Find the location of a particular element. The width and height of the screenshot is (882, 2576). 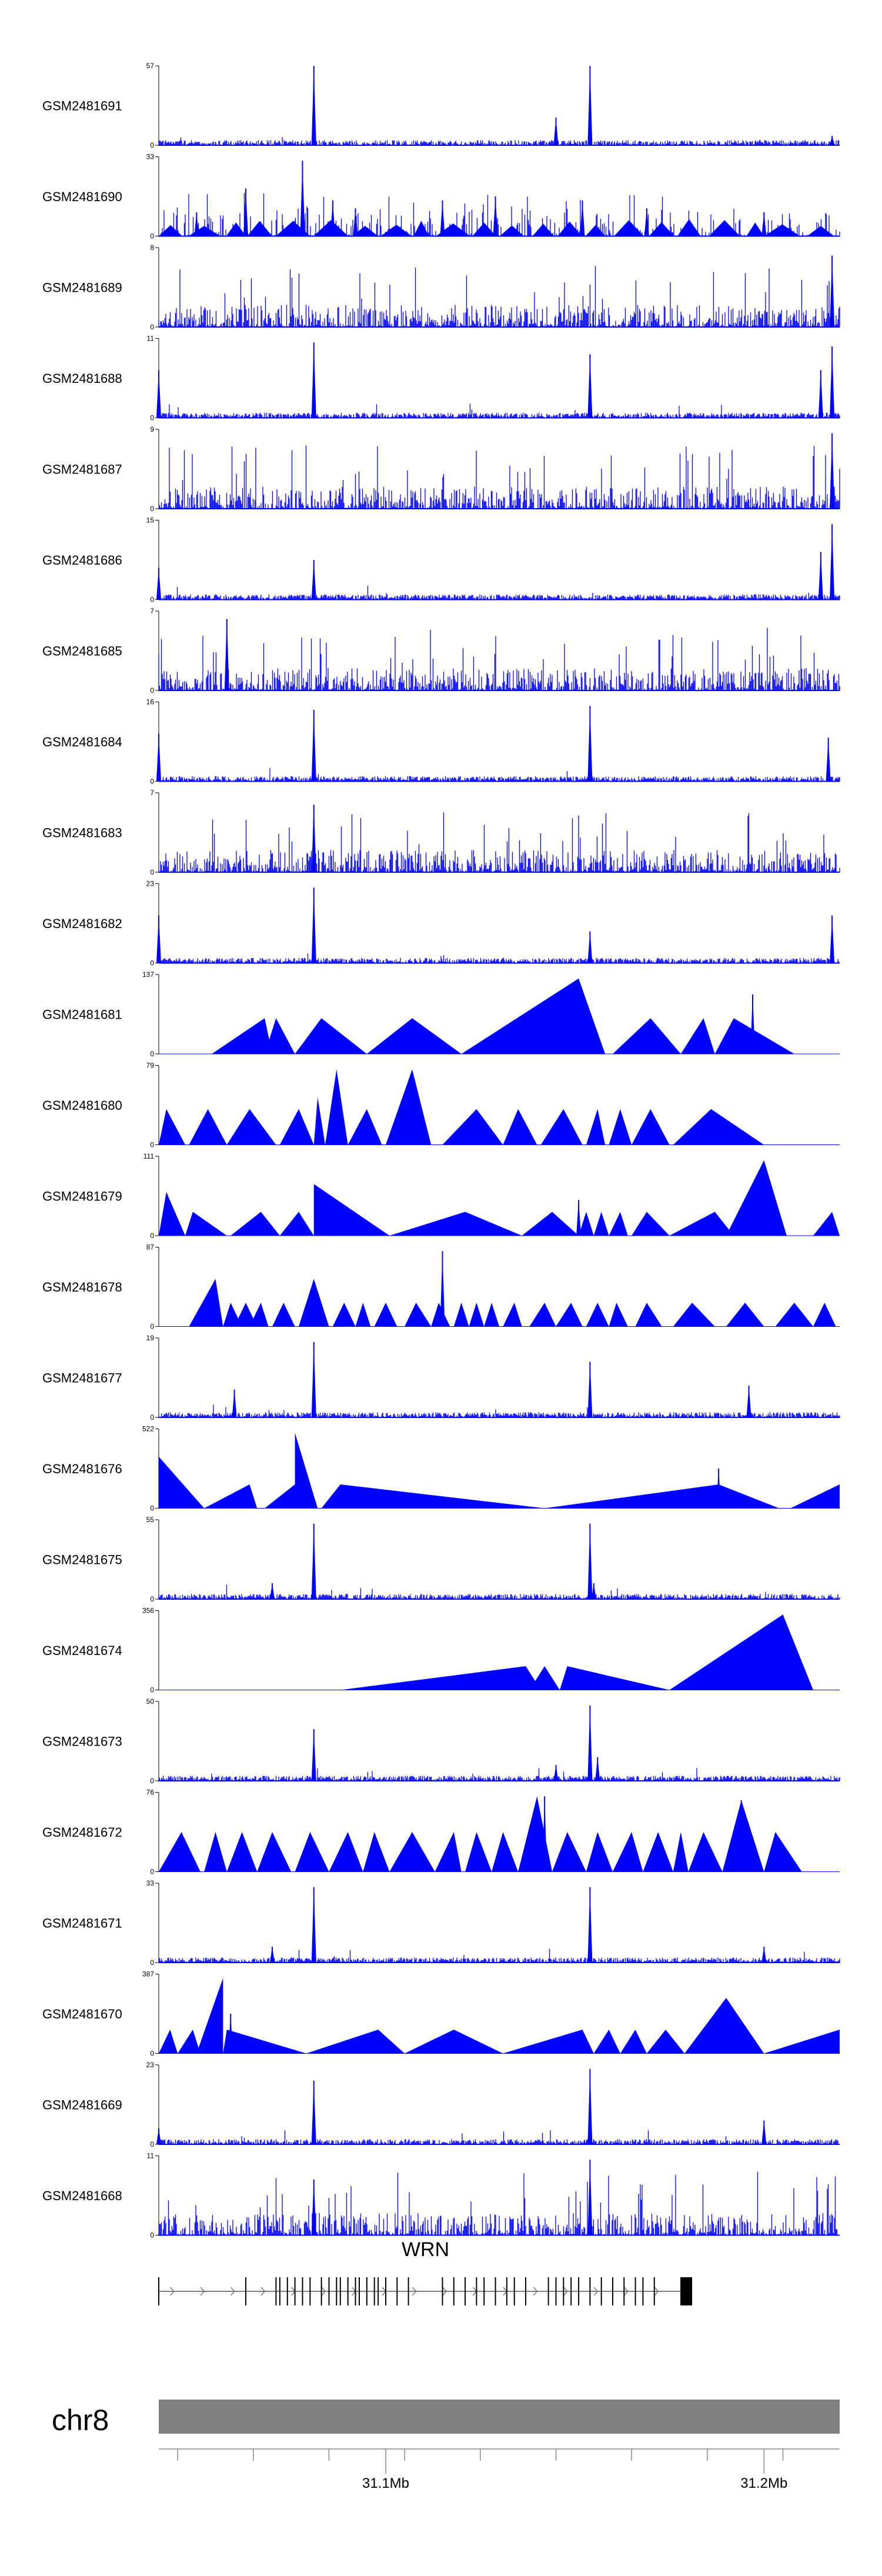

y-max-label: 19 is located at coordinates (150, 1338).